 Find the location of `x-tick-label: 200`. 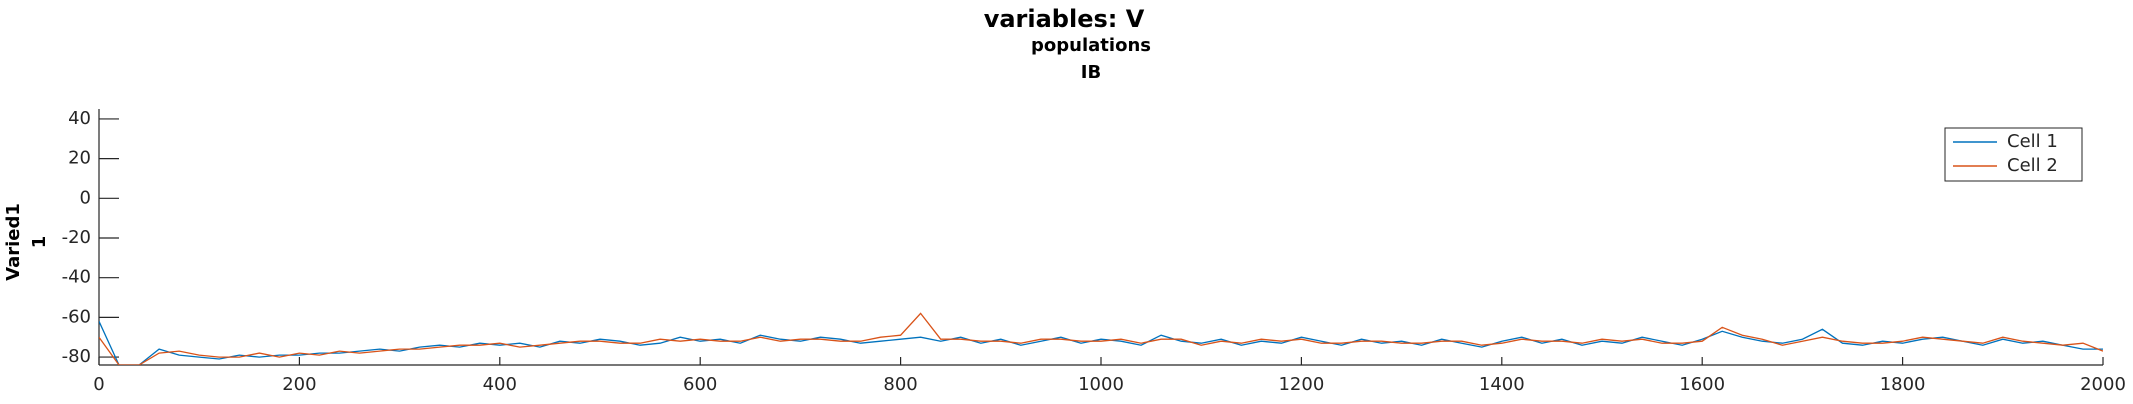

x-tick-label: 200 is located at coordinates (299, 384).